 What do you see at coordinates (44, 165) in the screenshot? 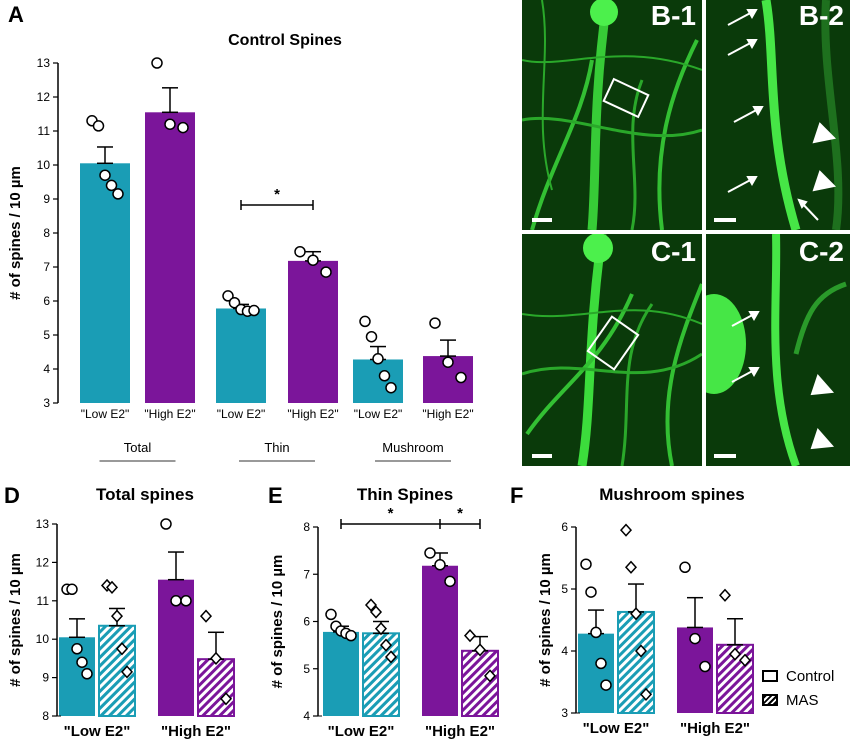
I see `chart-a-y-tick-label: 10` at bounding box center [44, 165].